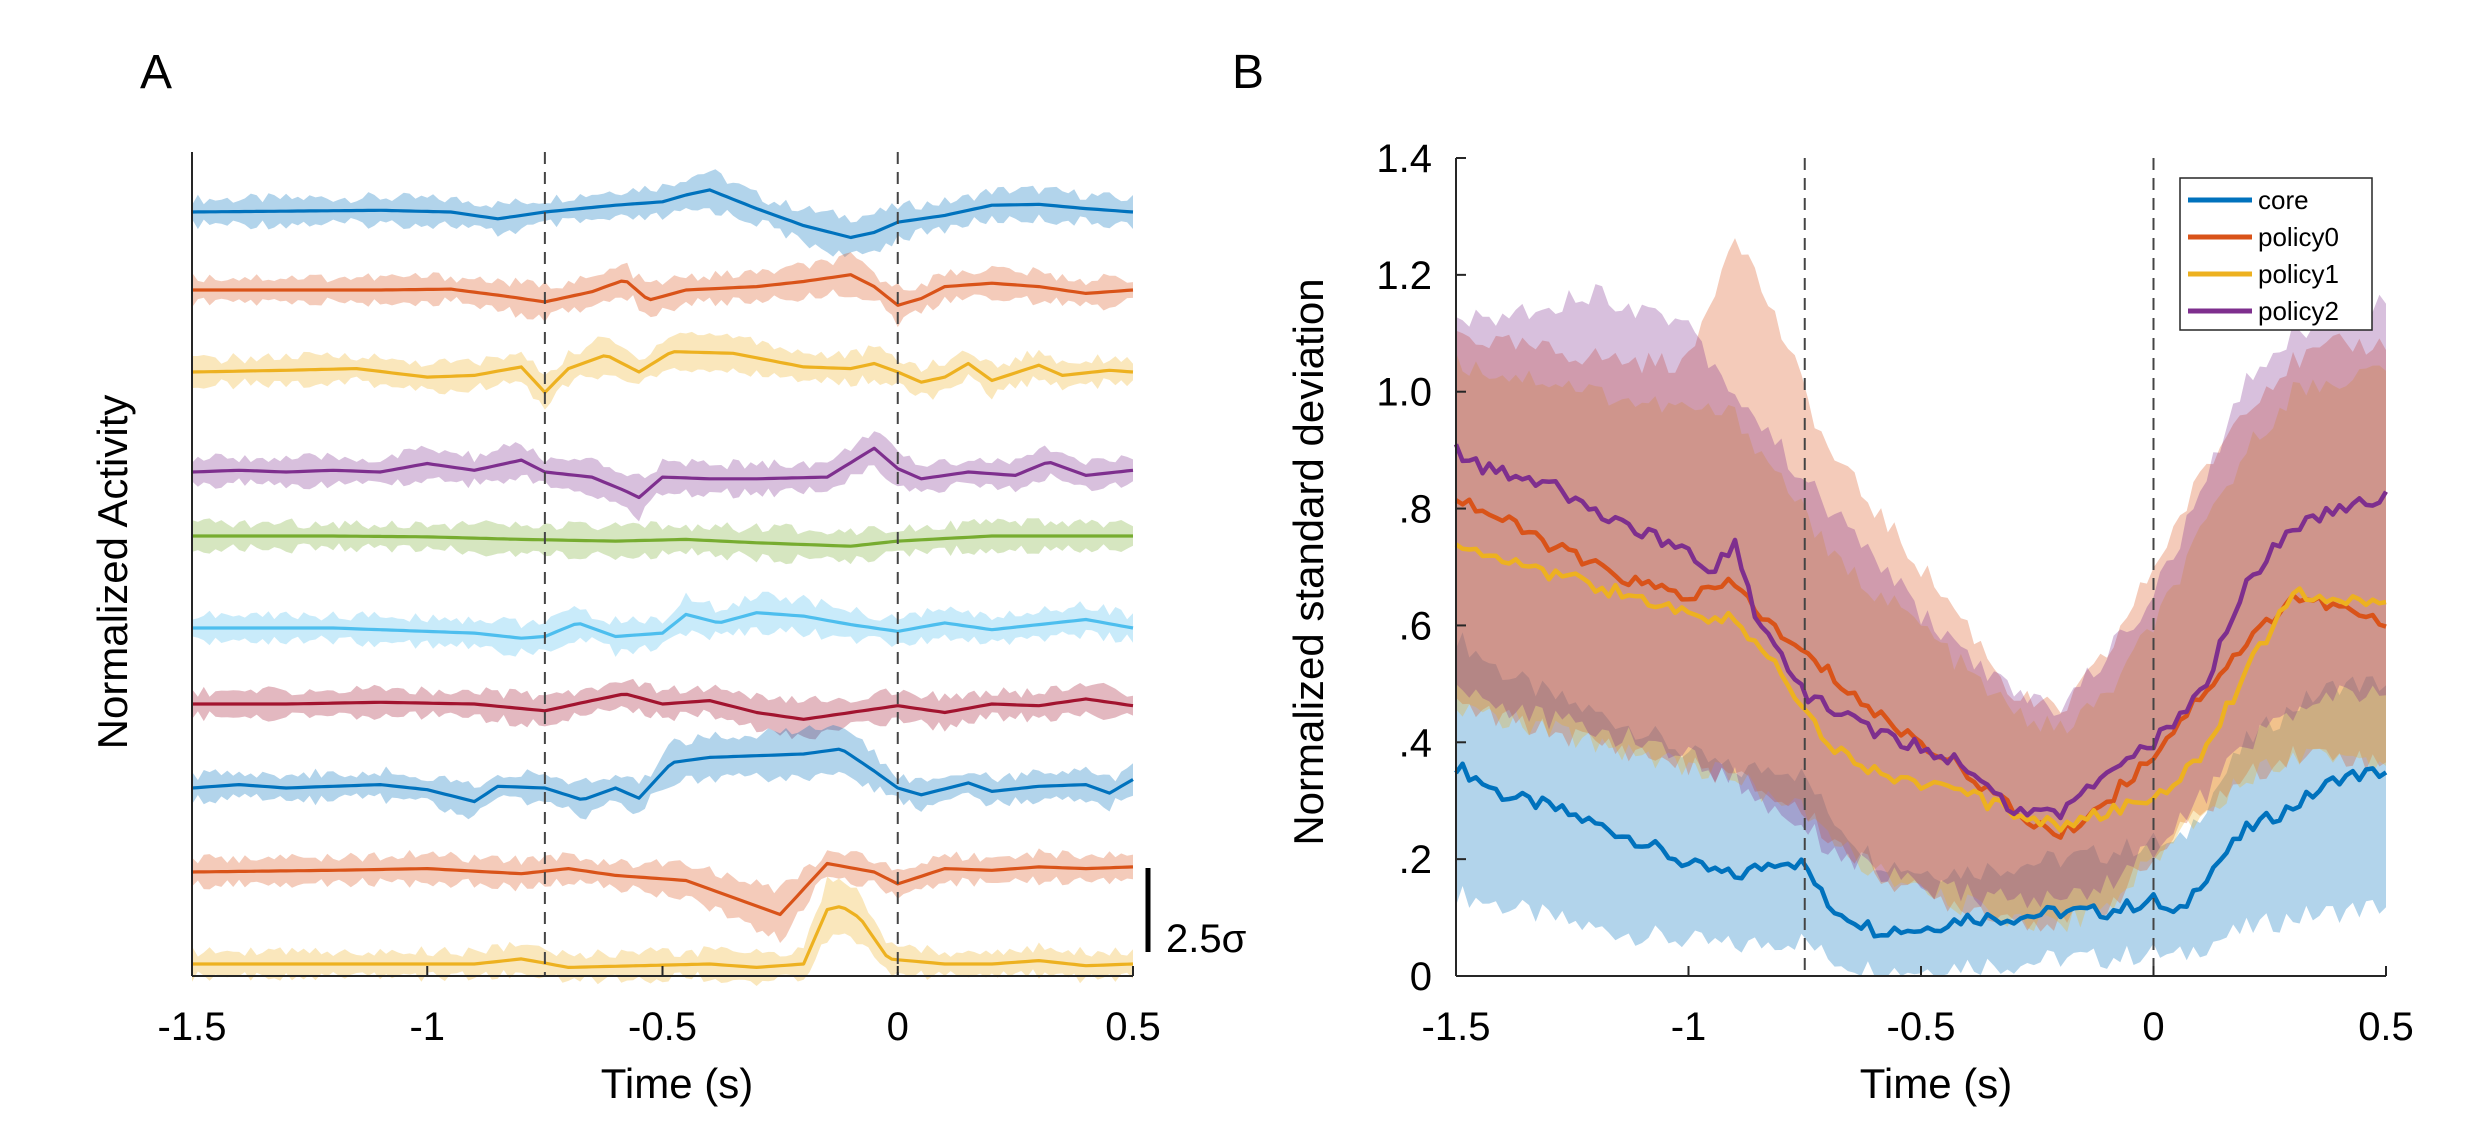 Image resolution: width=2480 pixels, height=1122 pixels. Describe the element at coordinates (662, 1027) in the screenshot. I see `x-tick-label-a-3: -0.5` at that location.